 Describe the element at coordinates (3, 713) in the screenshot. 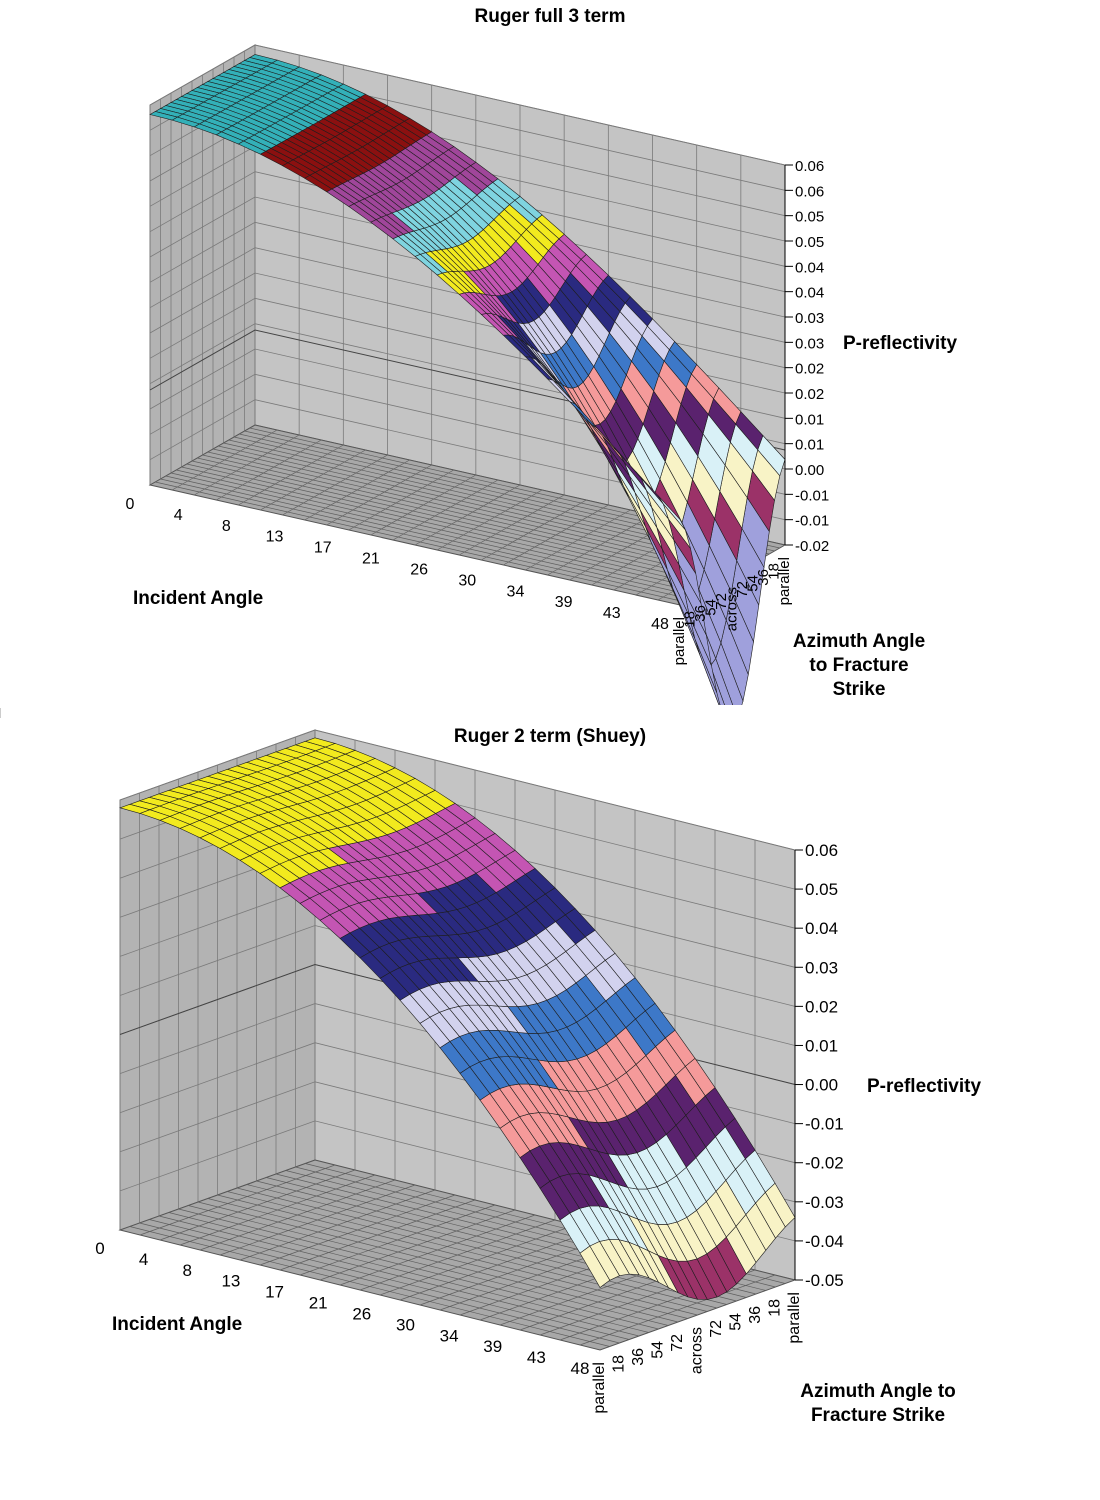

I see `divider` at that location.